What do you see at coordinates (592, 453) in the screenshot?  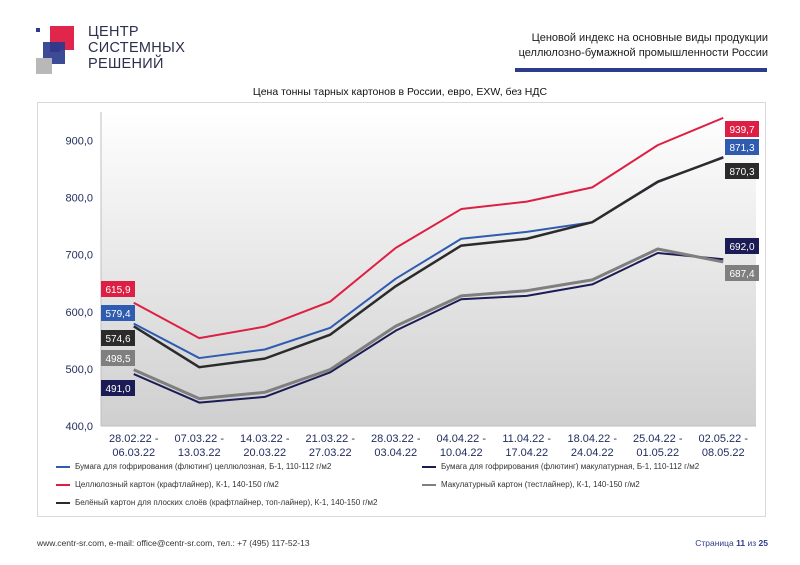 I see `x-tick-label: 24.04.22` at bounding box center [592, 453].